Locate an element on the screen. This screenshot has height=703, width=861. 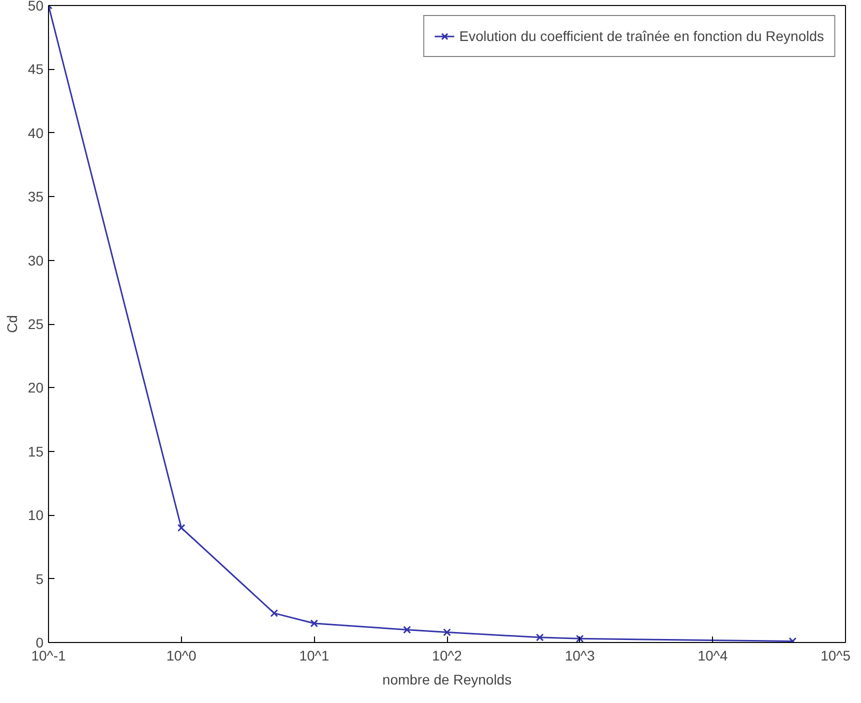
y-tick-label: 0 is located at coordinates (40, 642).